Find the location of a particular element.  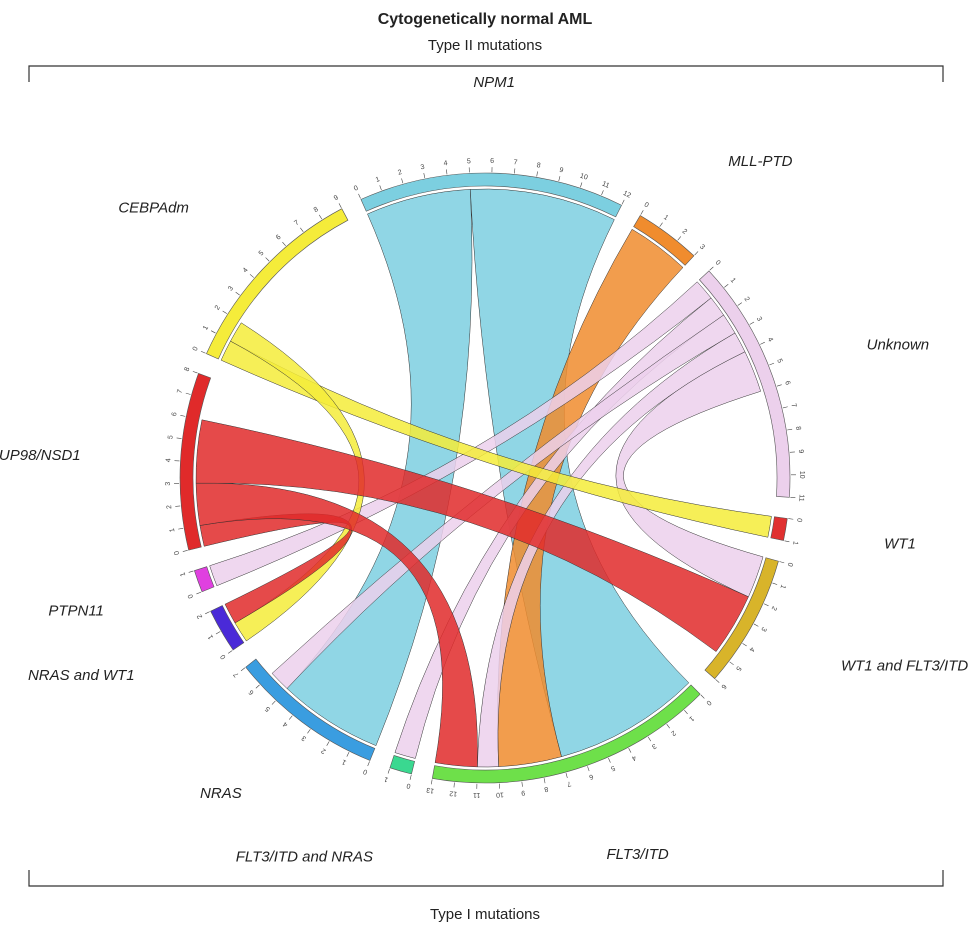

segment-label: NRAS is located at coordinates (221, 793).